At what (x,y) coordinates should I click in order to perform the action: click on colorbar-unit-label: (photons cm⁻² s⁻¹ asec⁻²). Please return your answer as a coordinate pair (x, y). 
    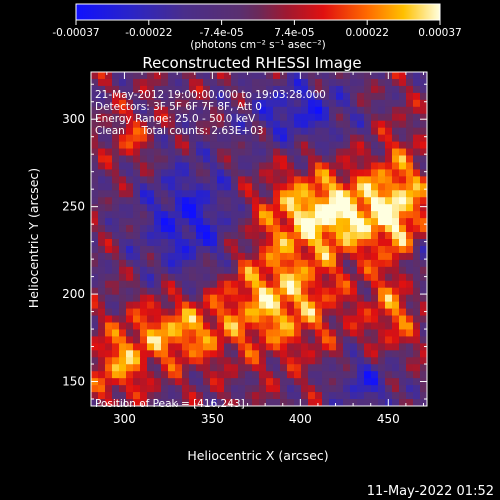
    Looking at the image, I should click on (257, 45).